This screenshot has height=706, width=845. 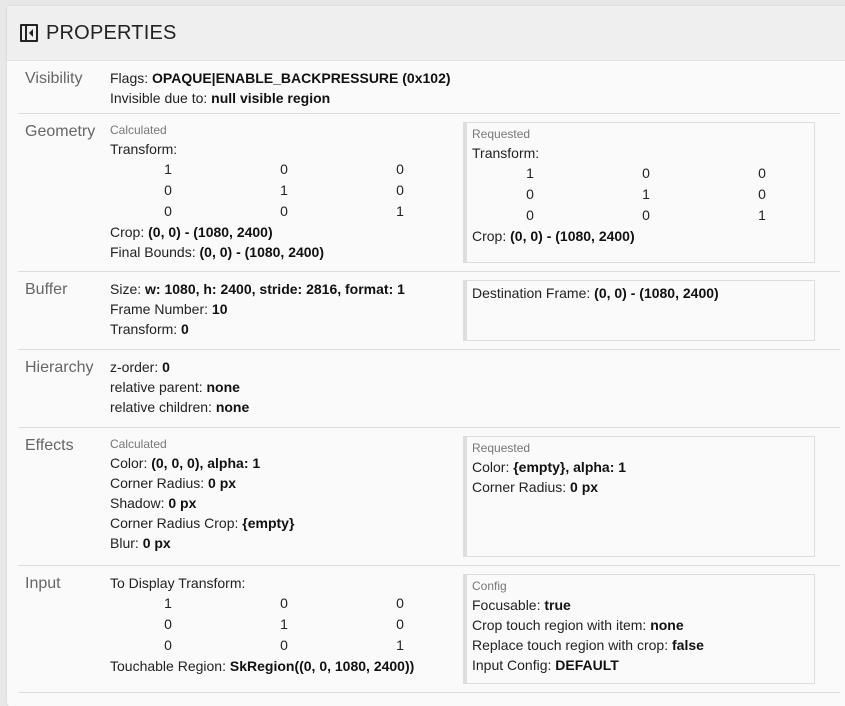 I want to click on property-line: Corner Radius: 0 px, so click(x=286, y=483).